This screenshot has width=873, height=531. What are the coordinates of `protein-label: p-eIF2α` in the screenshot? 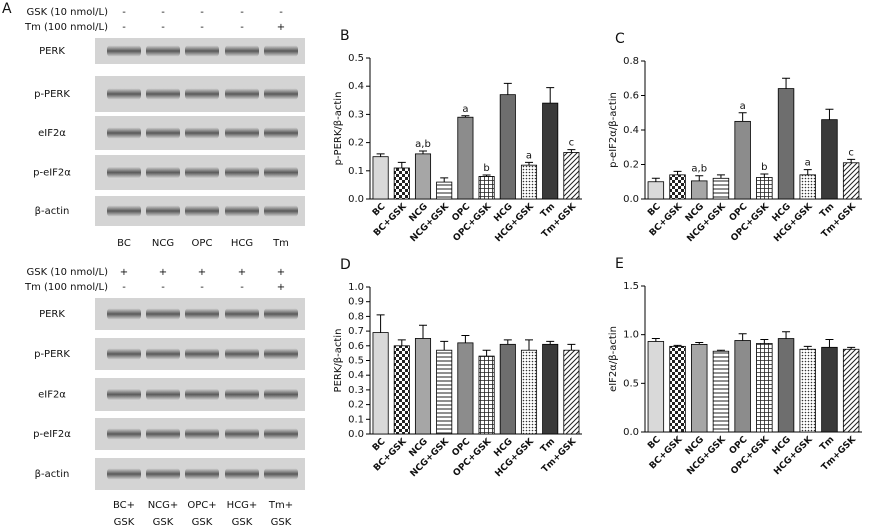 It's located at (52, 173).